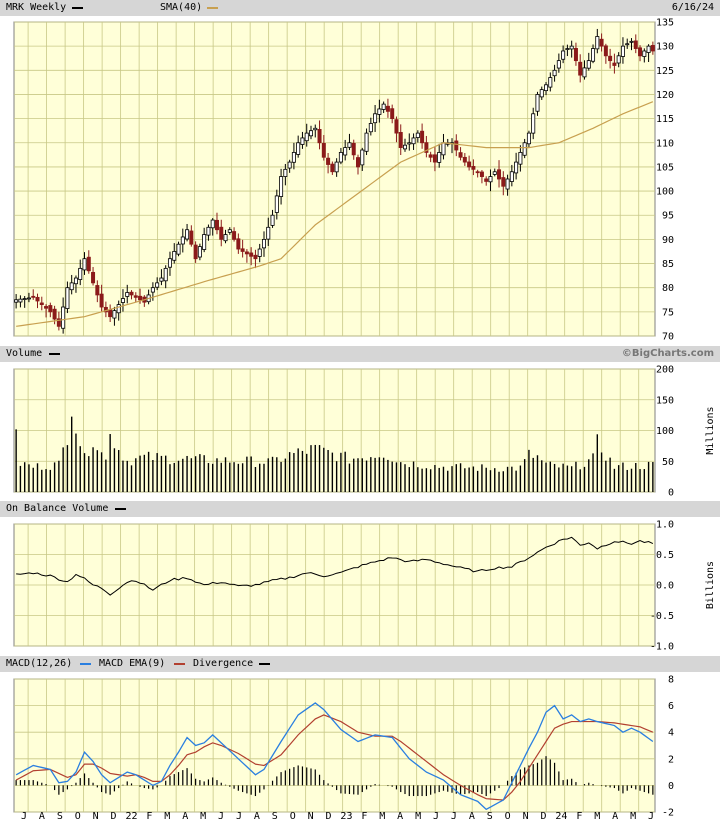 The width and height of the screenshot is (720, 820). Describe the element at coordinates (665, 370) in the screenshot. I see `volume-y-tick-label: 200` at that location.